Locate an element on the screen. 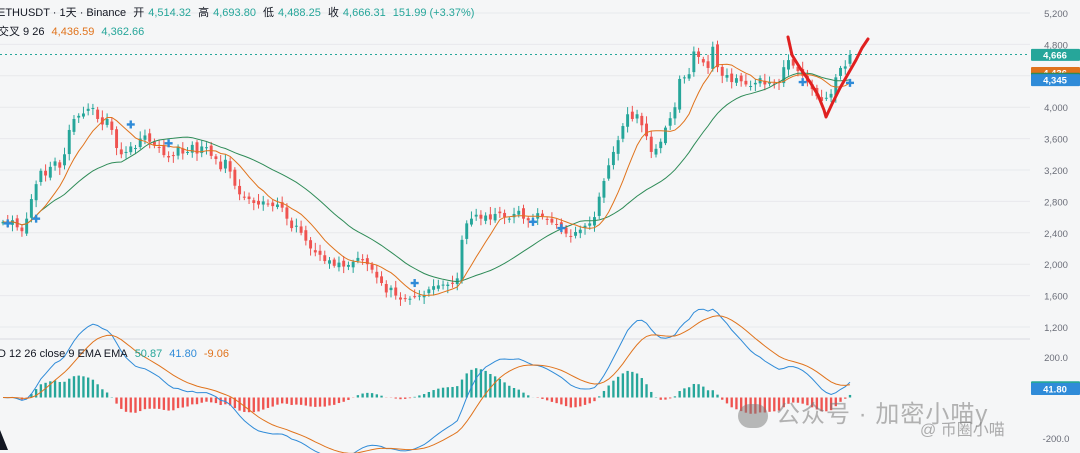  price-badge-label: 4,345 is located at coordinates (1055, 81).